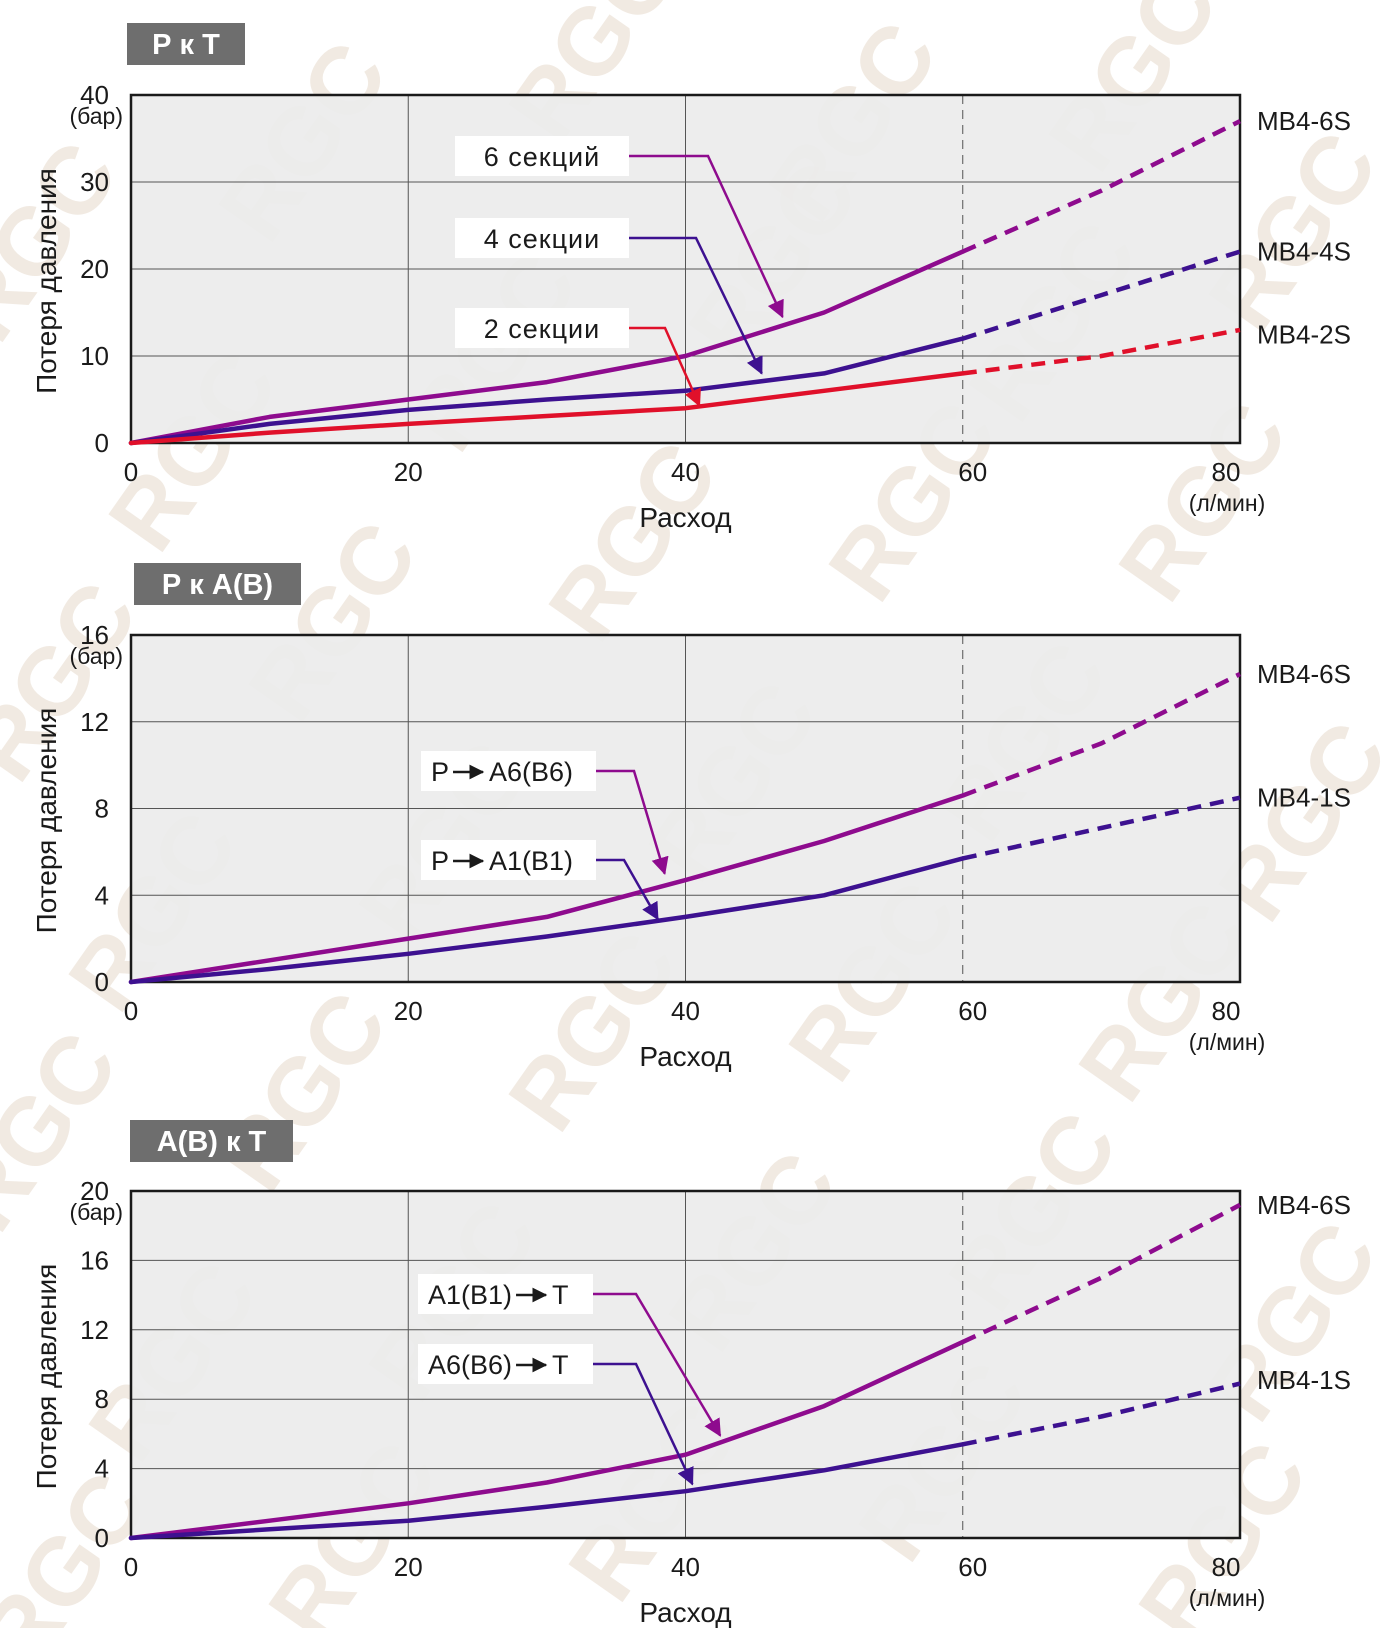 This screenshot has height=1633, width=1395. I want to click on callout-label-to: A1(B1), so click(531, 861).